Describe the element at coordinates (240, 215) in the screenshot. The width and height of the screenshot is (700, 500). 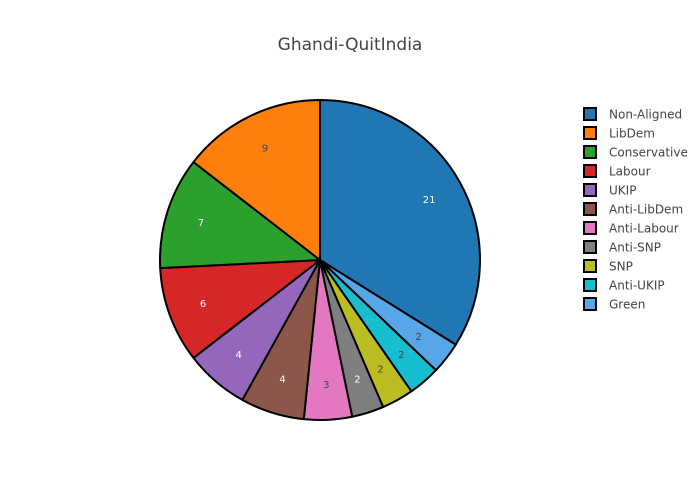
I see `pie-slice-conservative` at that location.